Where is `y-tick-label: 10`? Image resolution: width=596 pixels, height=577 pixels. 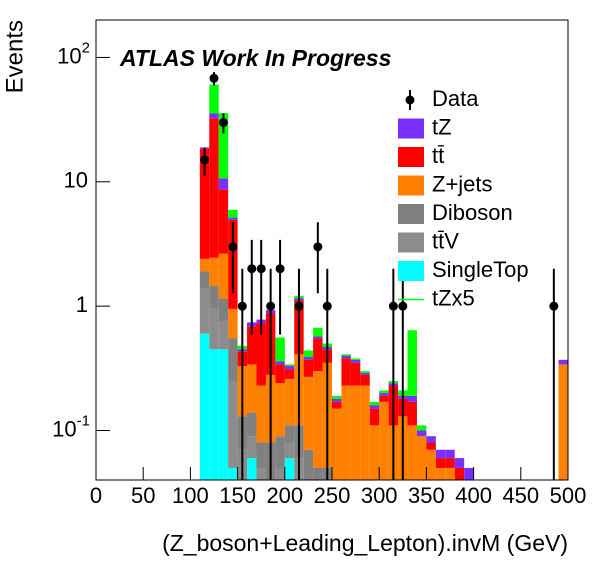
y-tick-label: 10 is located at coordinates (76, 180).